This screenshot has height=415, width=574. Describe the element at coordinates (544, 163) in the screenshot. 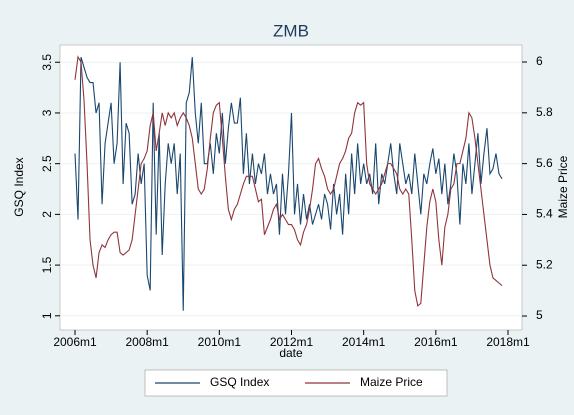

I see `y2-tick-label: 5.6` at that location.